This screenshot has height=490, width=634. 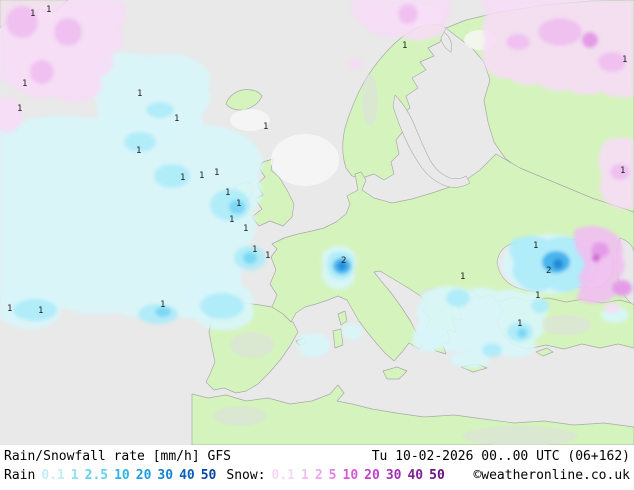 I want to click on snow-svalbard-med, so click(x=408, y=14).